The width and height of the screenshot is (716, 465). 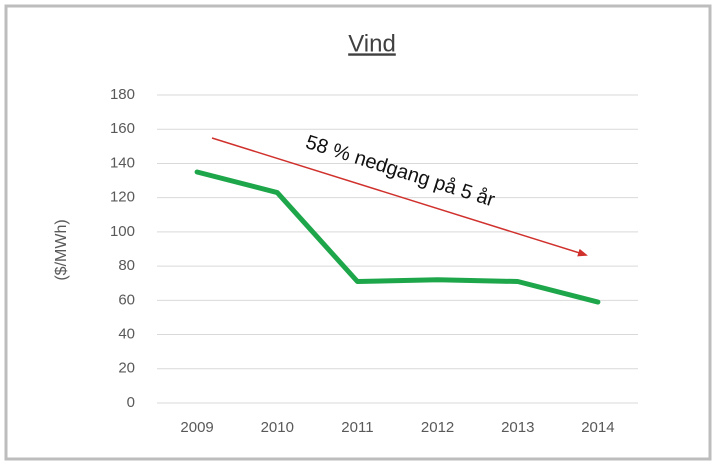 What do you see at coordinates (122, 128) in the screenshot?
I see `y-tick-label: 160` at bounding box center [122, 128].